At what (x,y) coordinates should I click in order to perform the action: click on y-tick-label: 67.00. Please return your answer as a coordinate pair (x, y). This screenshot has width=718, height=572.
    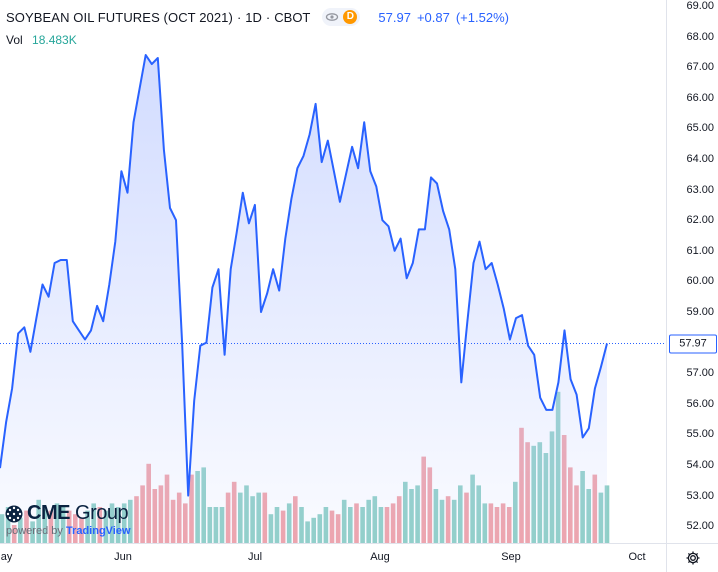
    Looking at the image, I should click on (700, 67).